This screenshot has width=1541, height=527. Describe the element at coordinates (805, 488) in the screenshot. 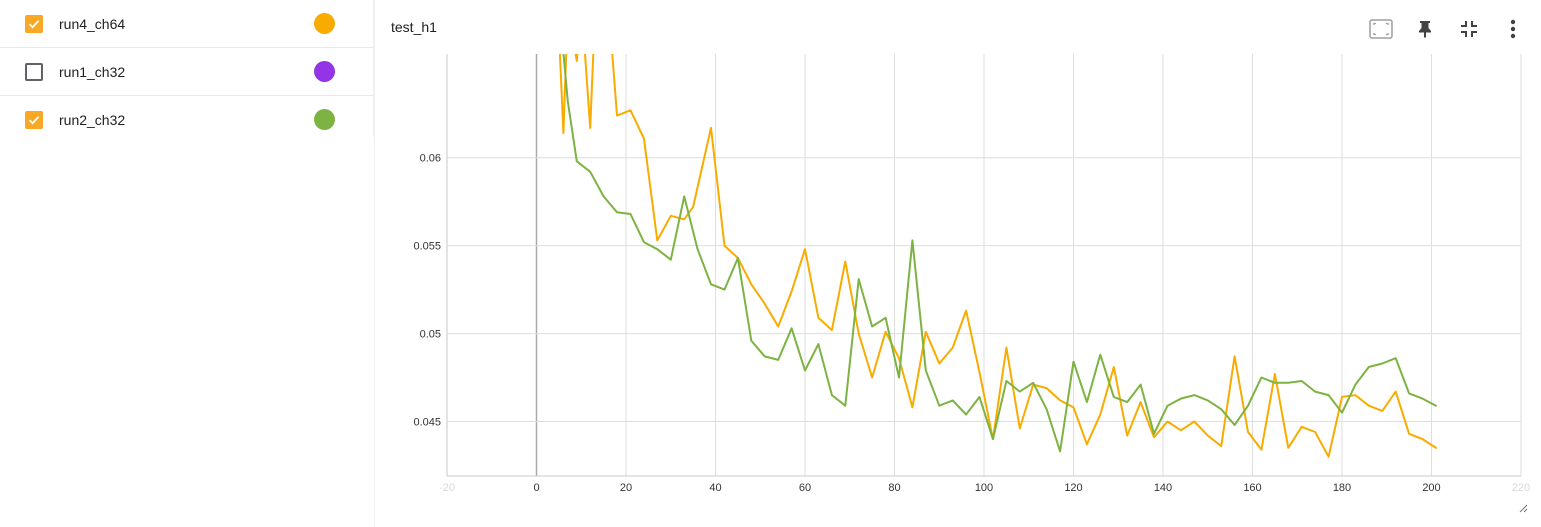

I see `x-tick-label: 60` at that location.